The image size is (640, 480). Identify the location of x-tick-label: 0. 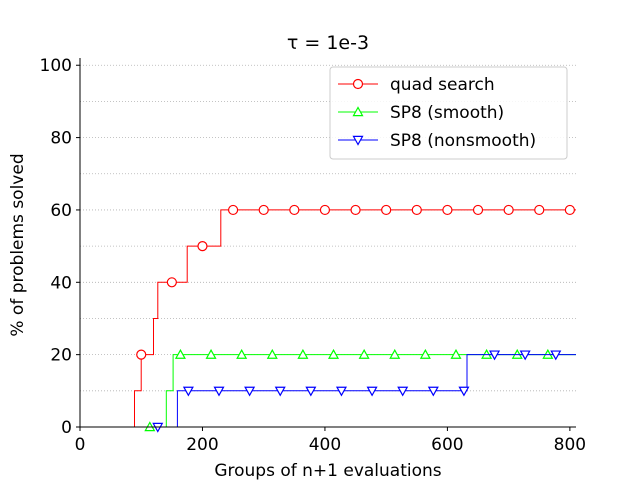
(80, 445).